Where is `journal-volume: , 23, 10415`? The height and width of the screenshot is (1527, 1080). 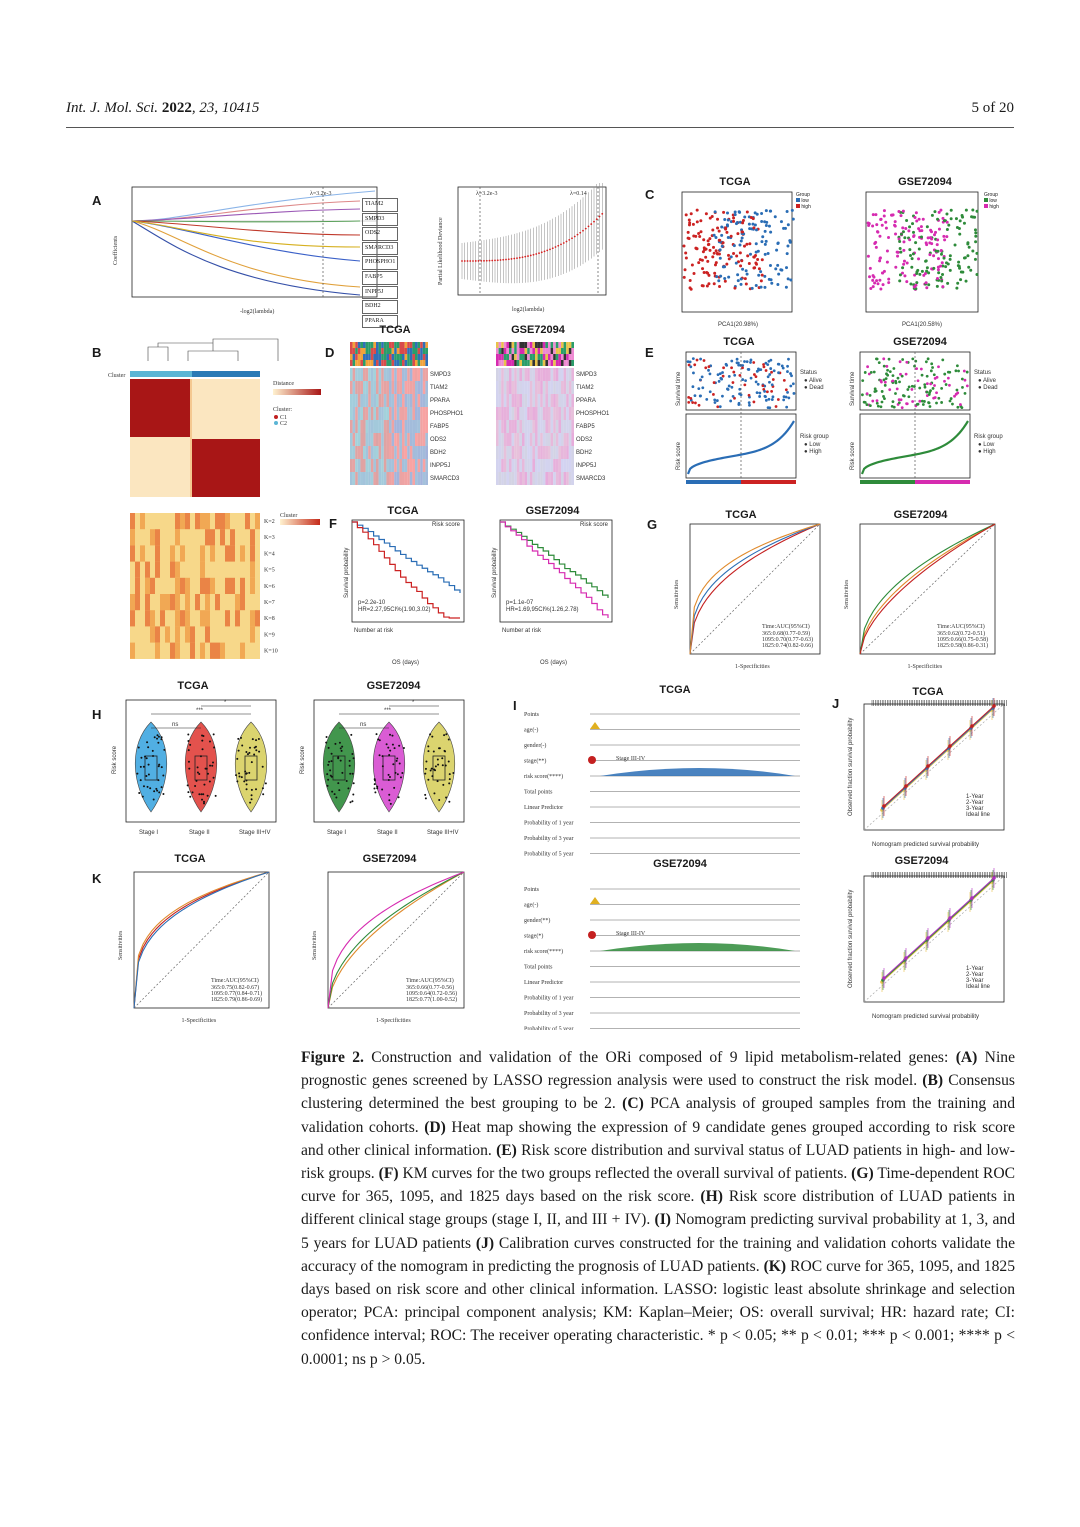 journal-volume: , 23, 10415 is located at coordinates (225, 108).